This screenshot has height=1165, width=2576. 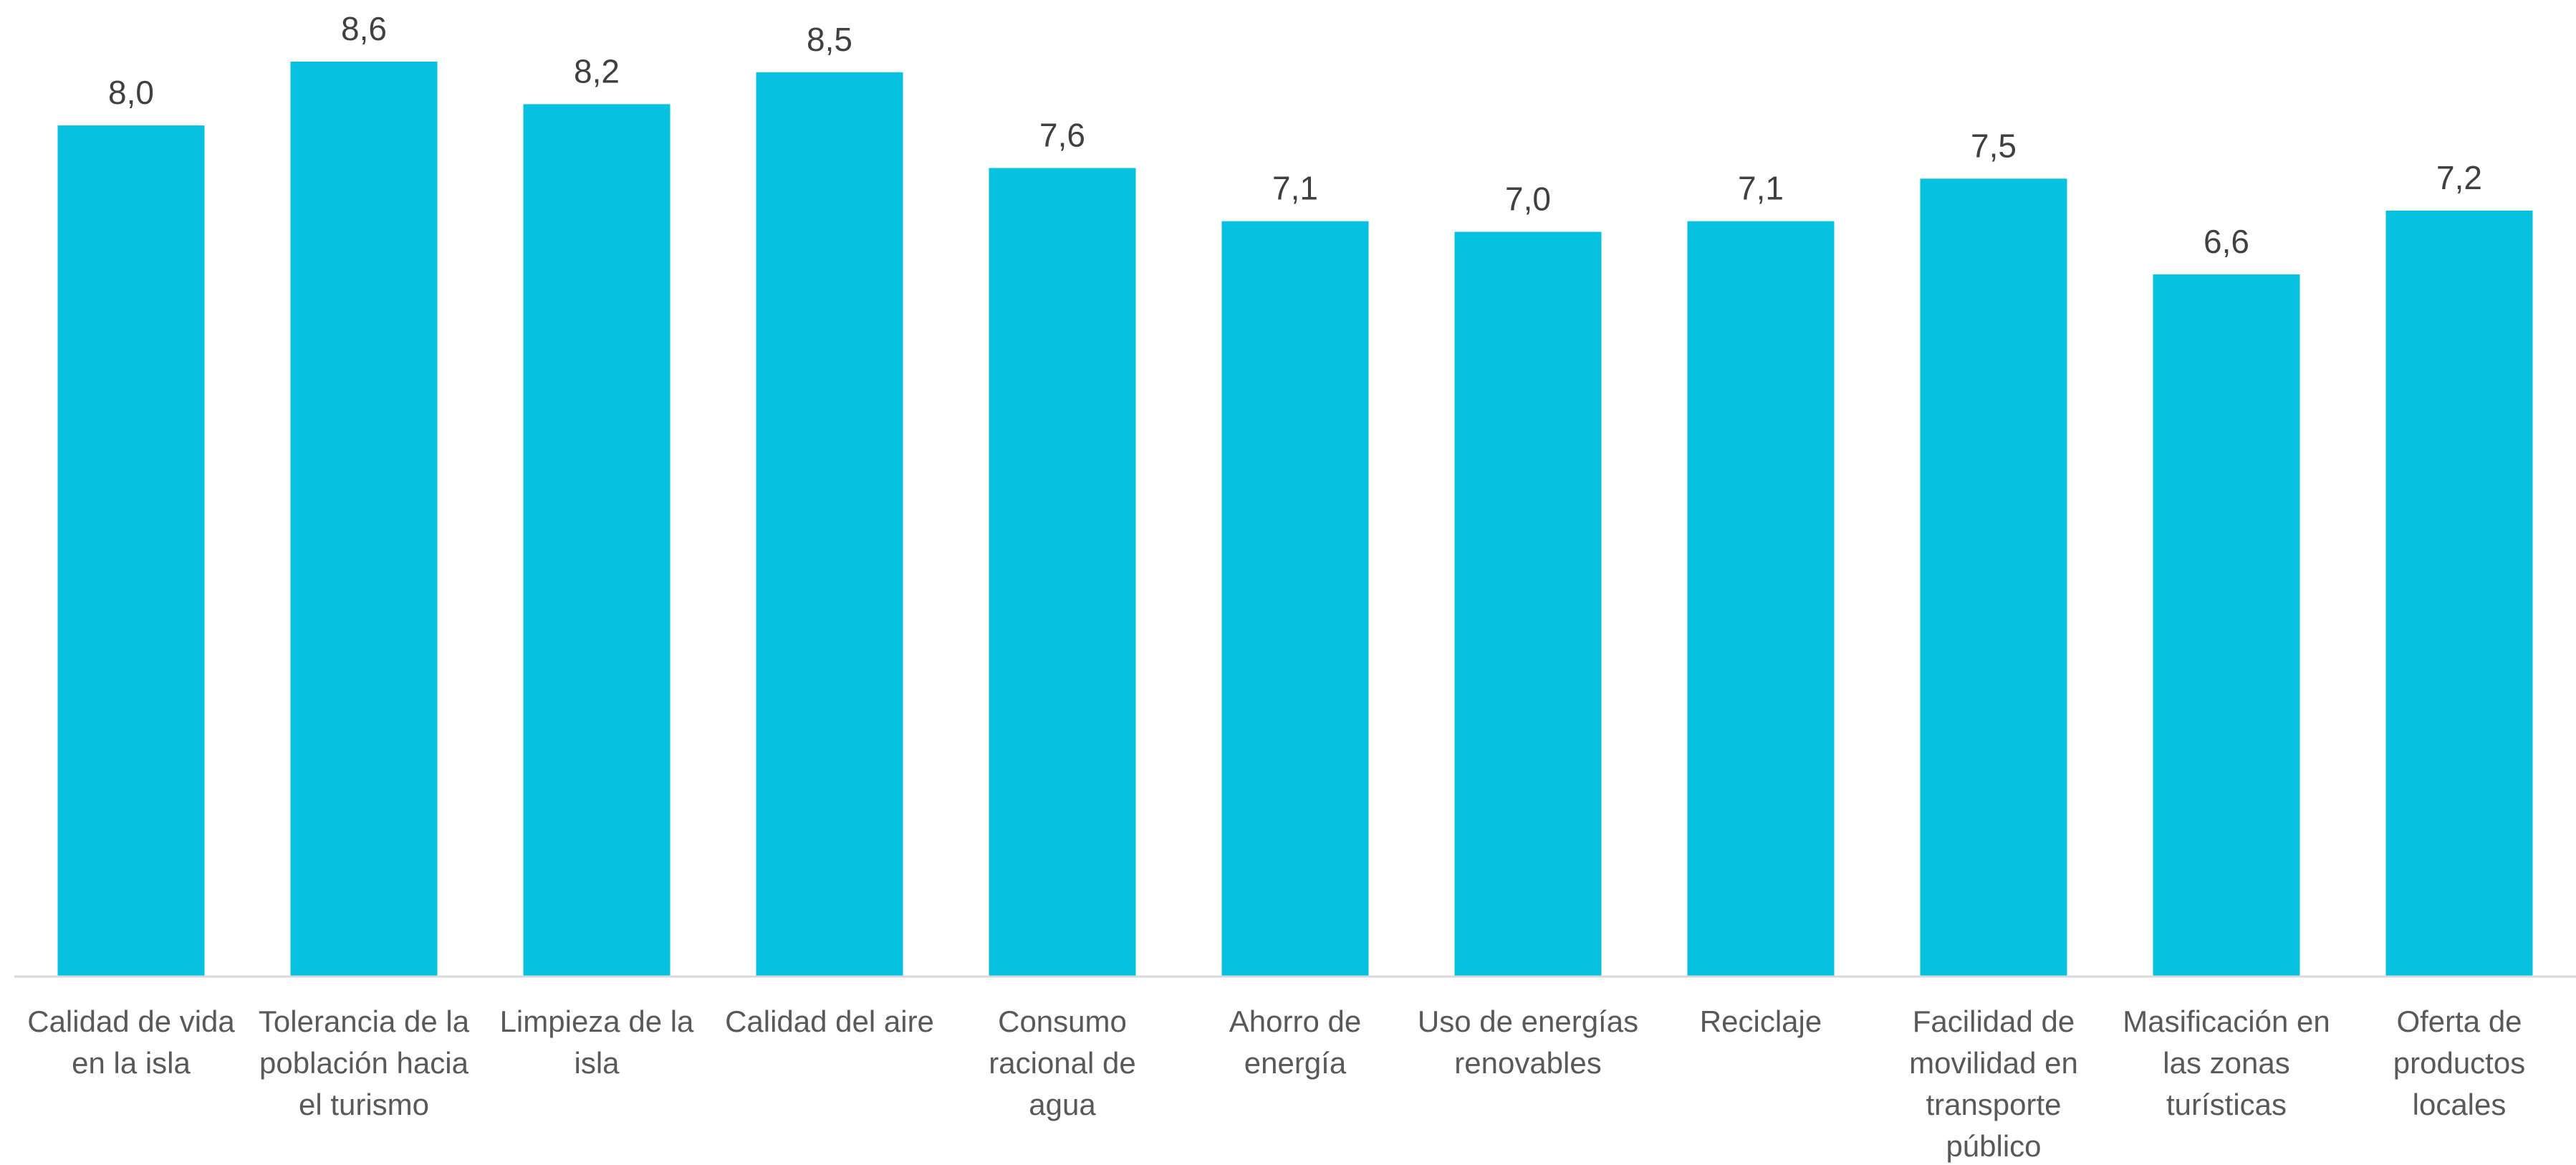 What do you see at coordinates (364, 1021) in the screenshot?
I see `category-label-line: Tolerancia de la` at bounding box center [364, 1021].